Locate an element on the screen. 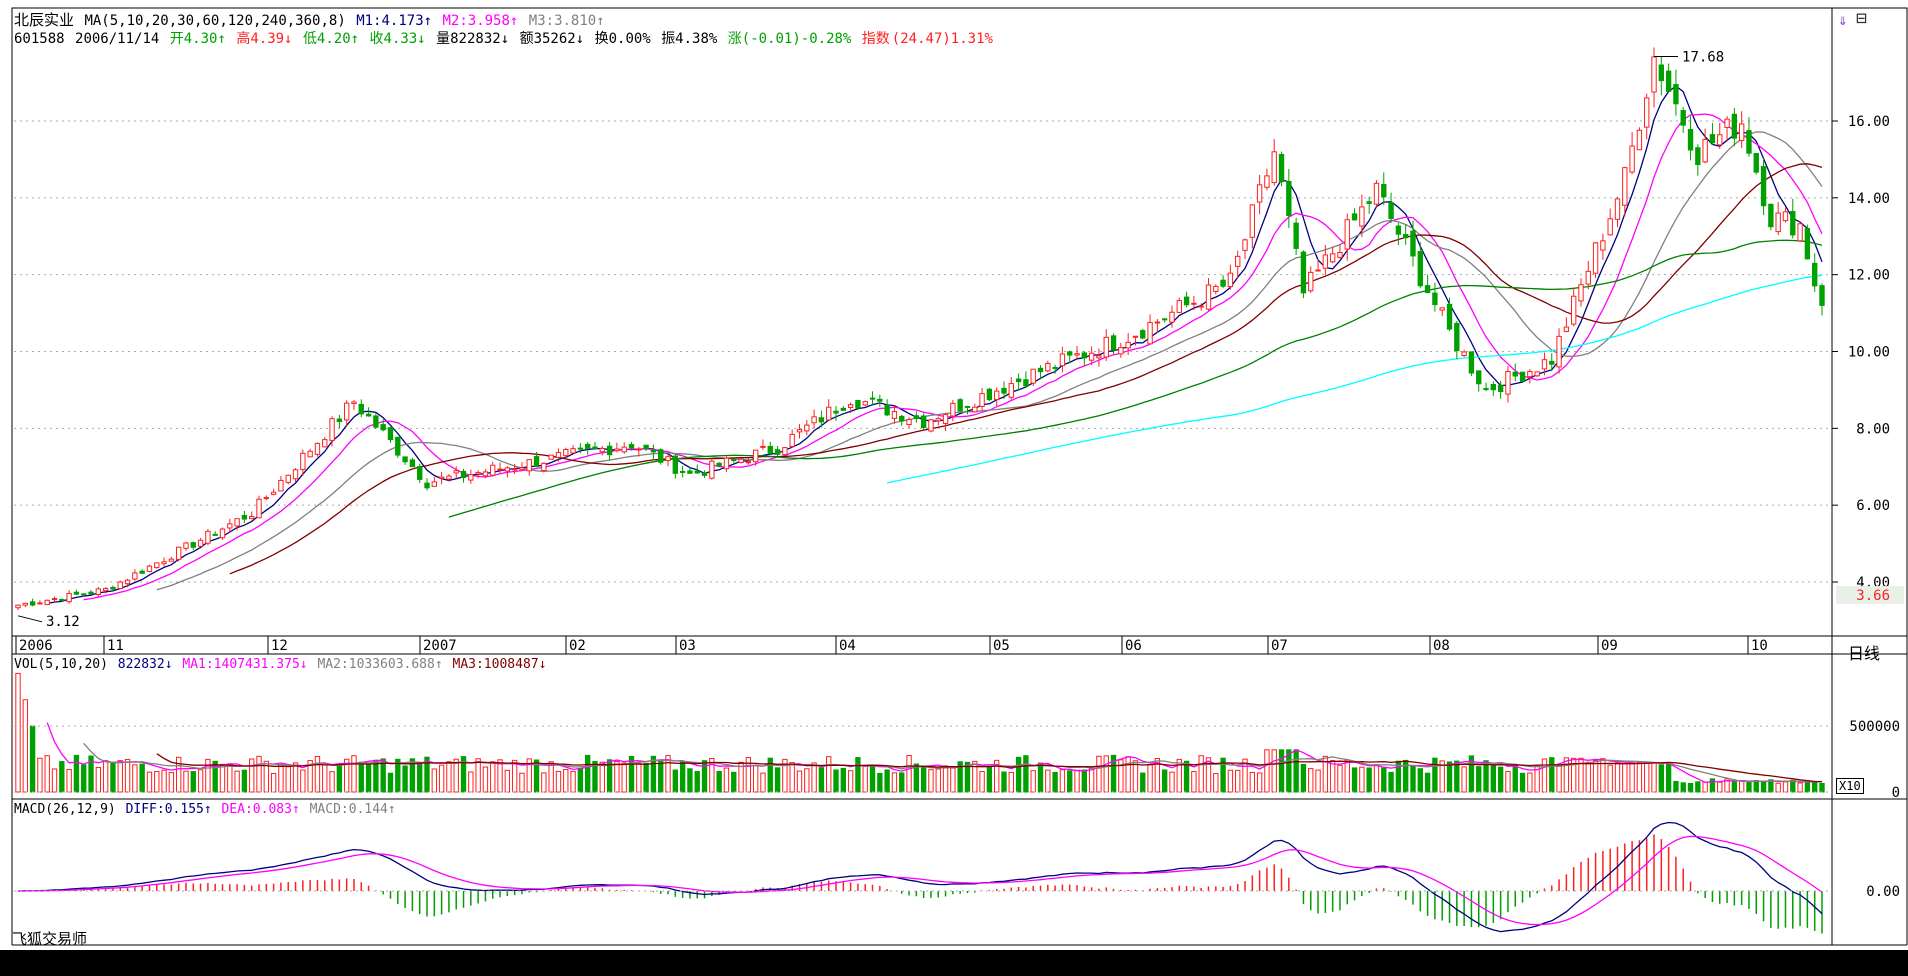 Image resolution: width=1908 pixels, height=976 pixels. period-label: 日线 is located at coordinates (1864, 653).